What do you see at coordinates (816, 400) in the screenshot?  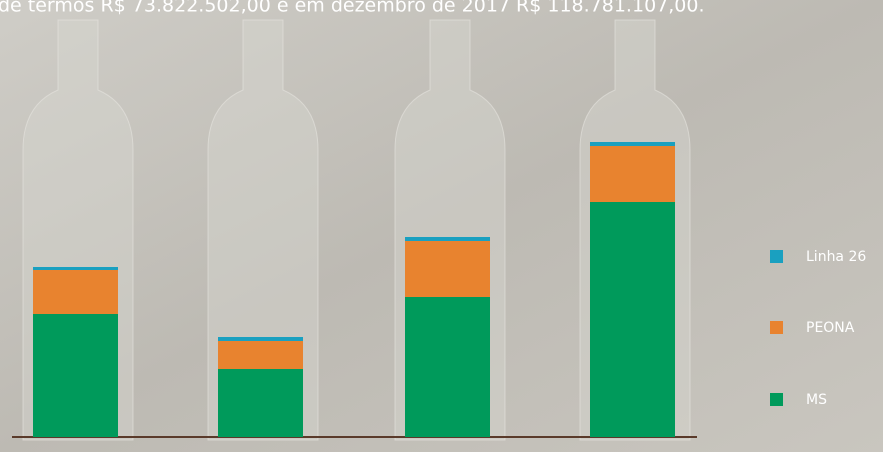 I see `legend-label: MS` at bounding box center [816, 400].